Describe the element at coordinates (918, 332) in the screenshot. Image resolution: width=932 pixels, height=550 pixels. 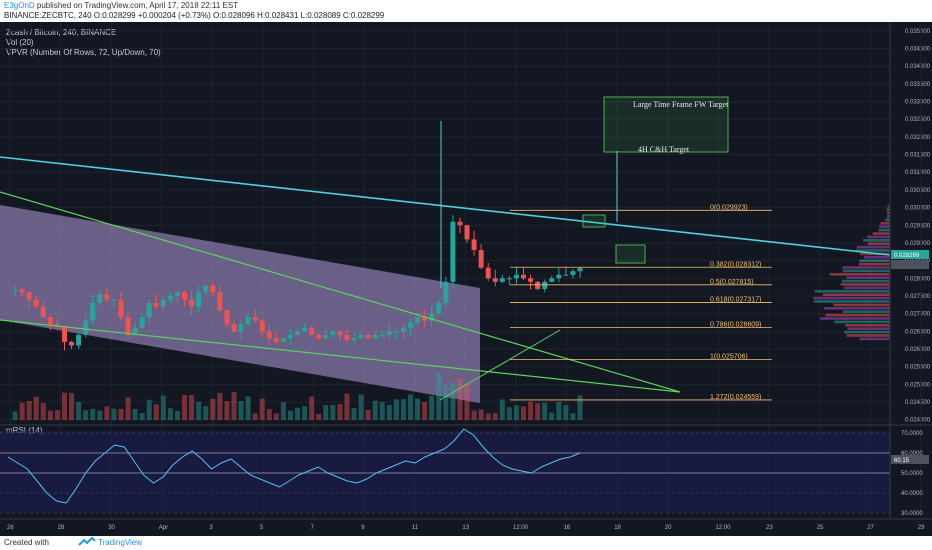
I see `y-tick-label: 0.026500` at that location.